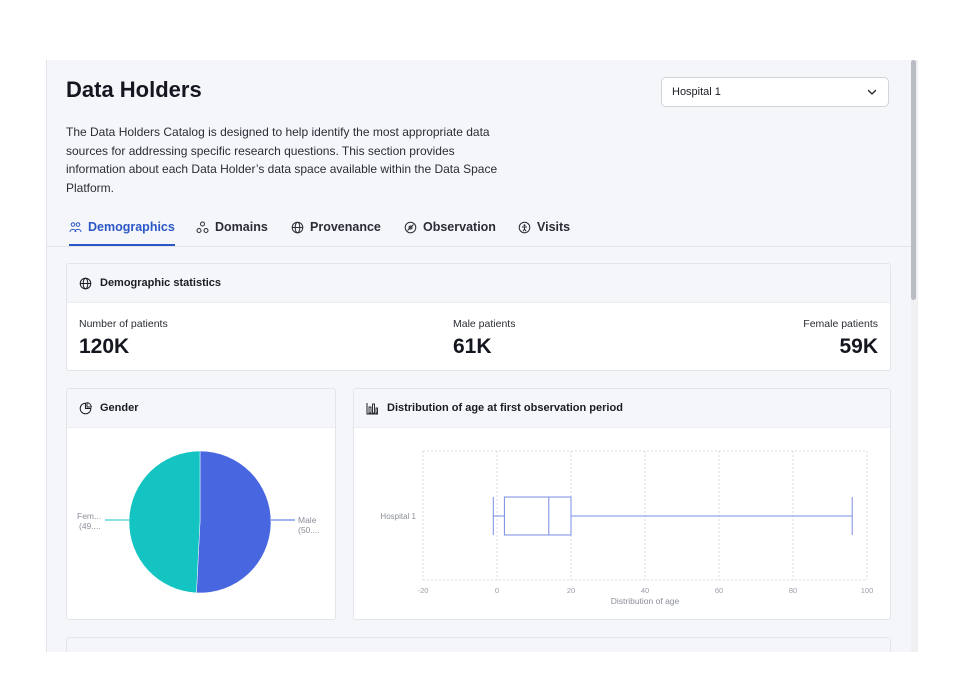  What do you see at coordinates (134, 89) in the screenshot?
I see `page-title: Data Holders` at bounding box center [134, 89].